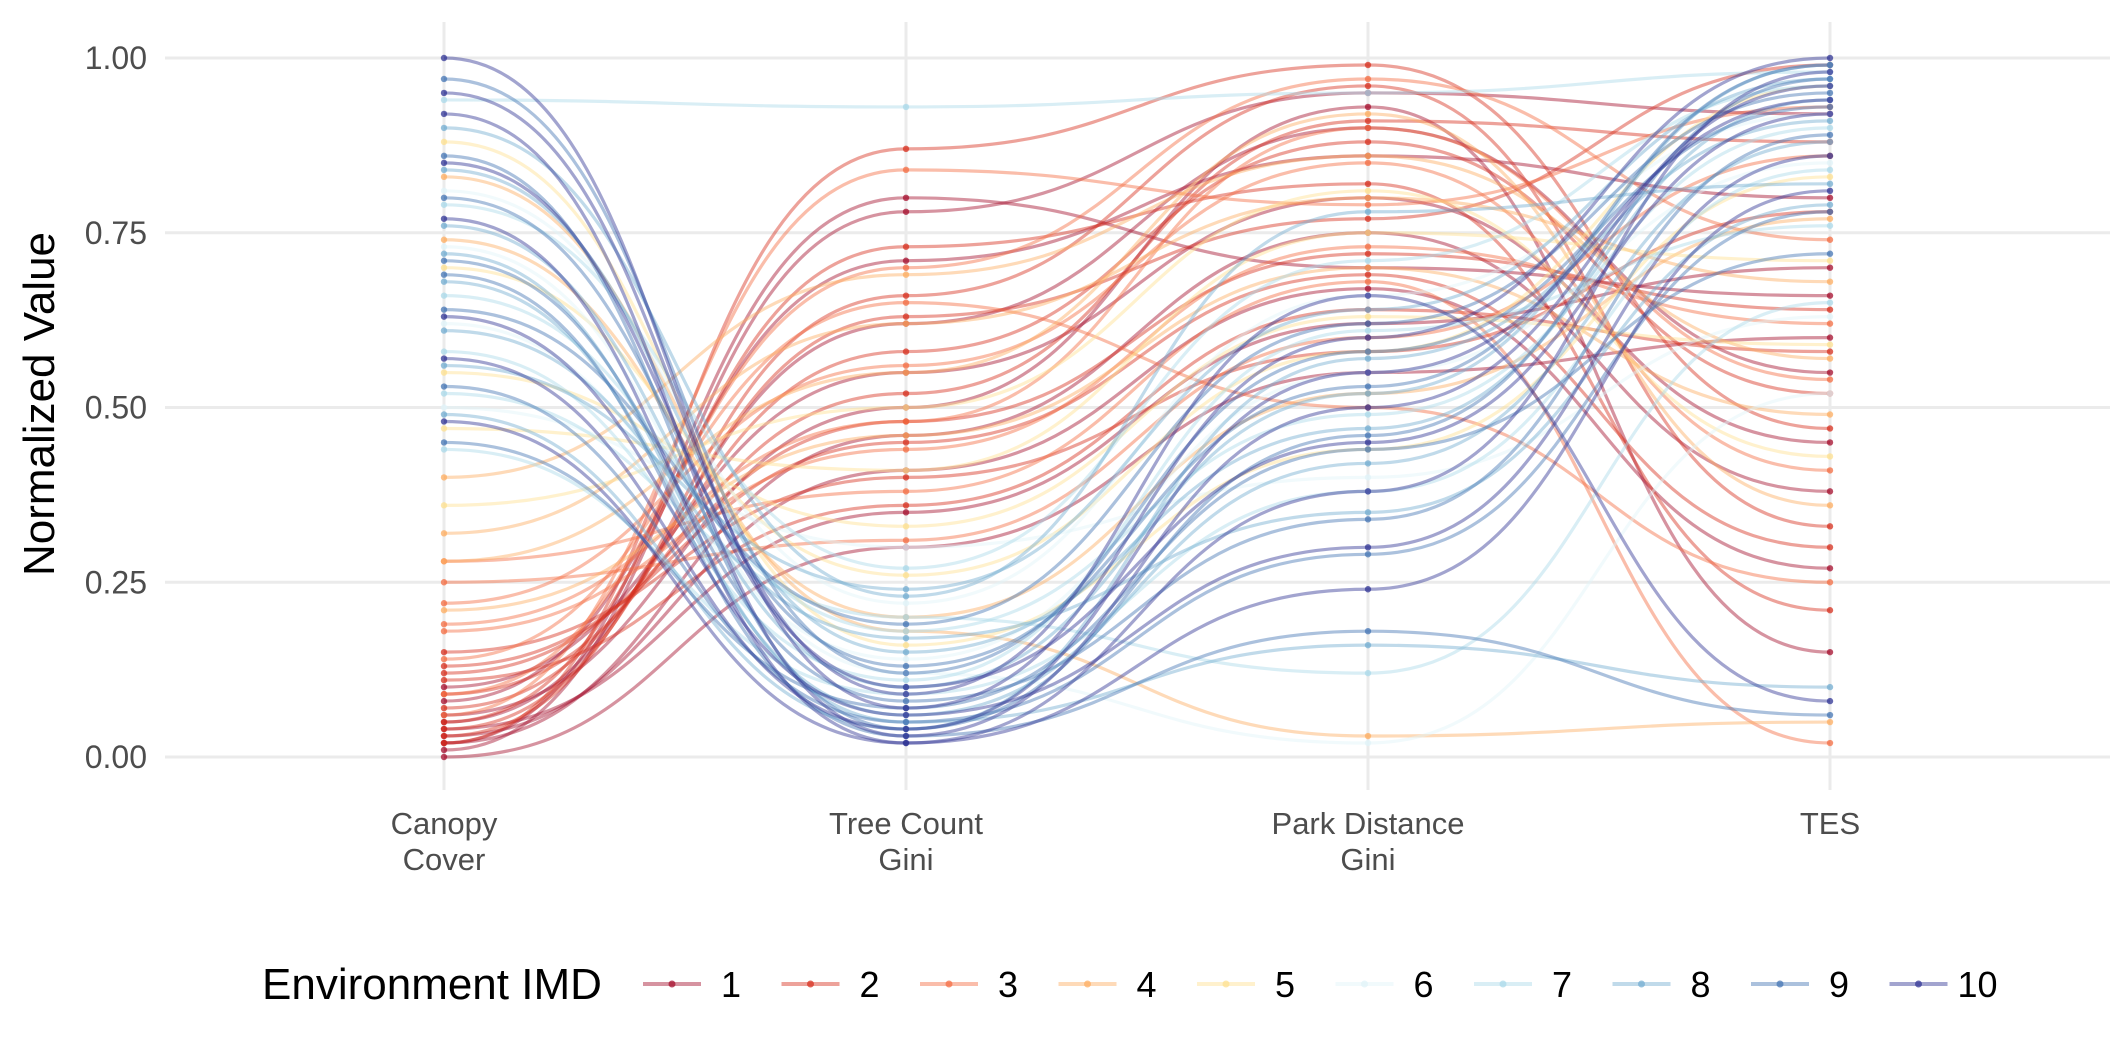 This screenshot has width=2125, height=1062. Describe the element at coordinates (692, 984) in the screenshot. I see `legend-item-1: 1` at that location.